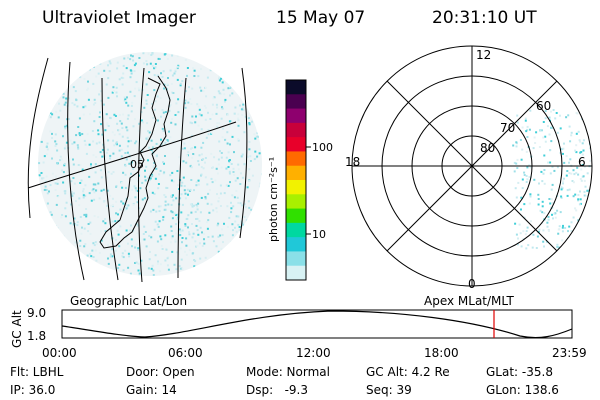 The image size is (600, 400). I want to click on colorbar-cell, so click(296, 116).